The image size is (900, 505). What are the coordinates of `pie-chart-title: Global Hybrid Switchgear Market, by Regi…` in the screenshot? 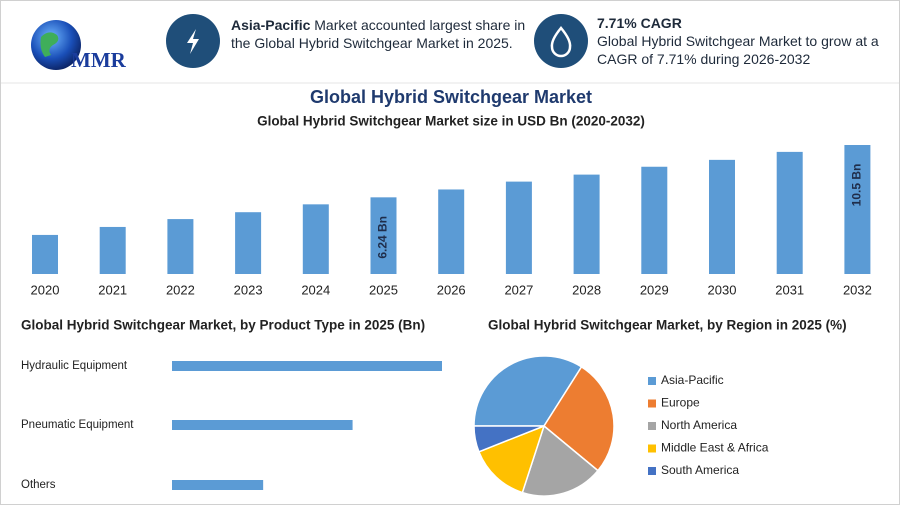 It's located at (667, 325).